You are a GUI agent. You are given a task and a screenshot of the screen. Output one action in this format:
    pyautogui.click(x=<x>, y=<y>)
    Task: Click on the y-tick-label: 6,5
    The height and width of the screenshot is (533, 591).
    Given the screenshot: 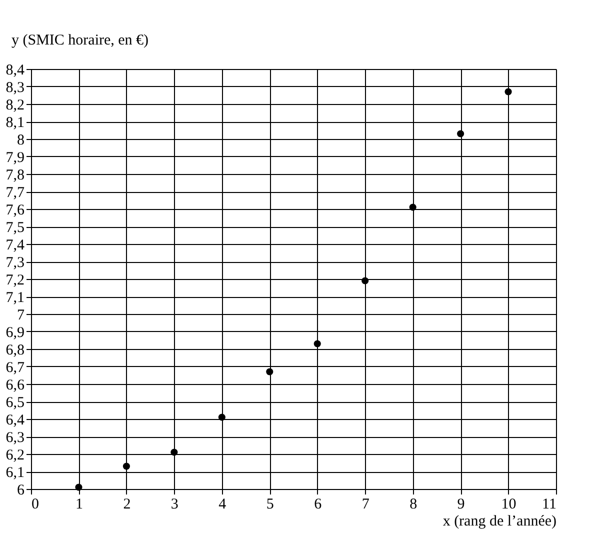 What is the action you would take?
    pyautogui.click(x=15, y=403)
    